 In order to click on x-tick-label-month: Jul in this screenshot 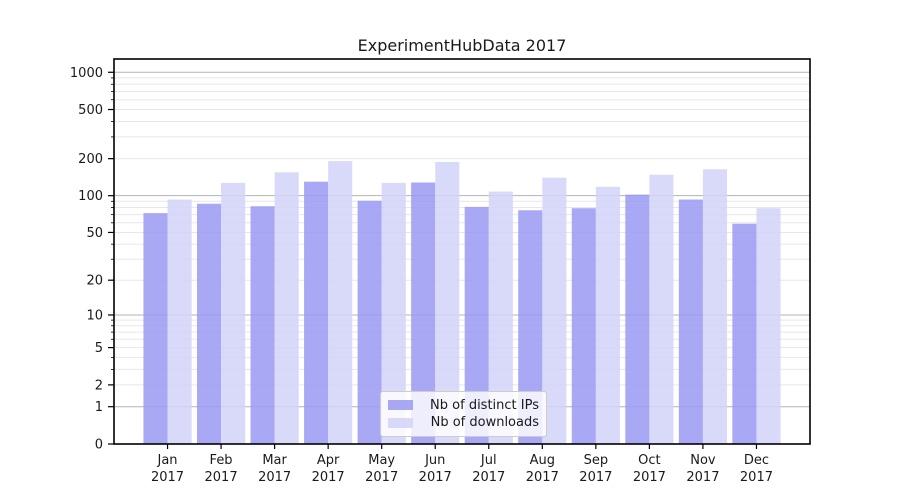, I will do `click(488, 460)`.